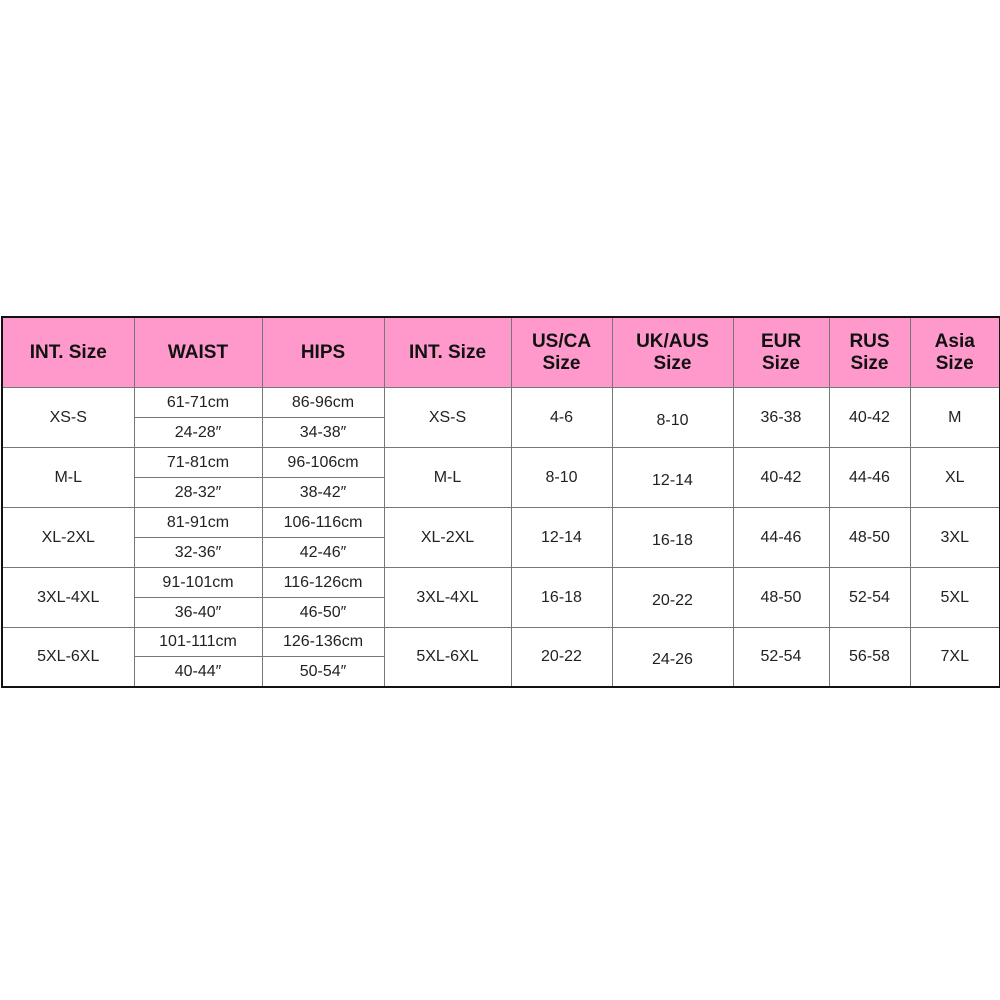 This screenshot has width=1000, height=1000. What do you see at coordinates (954, 477) in the screenshot?
I see `cell-asia: XL` at bounding box center [954, 477].